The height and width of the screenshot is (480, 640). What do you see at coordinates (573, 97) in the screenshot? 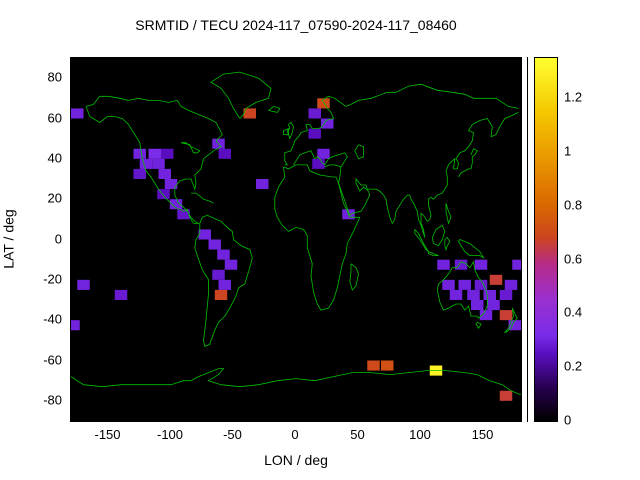
I see `colorbar-tick-label: 1.2` at bounding box center [573, 97].